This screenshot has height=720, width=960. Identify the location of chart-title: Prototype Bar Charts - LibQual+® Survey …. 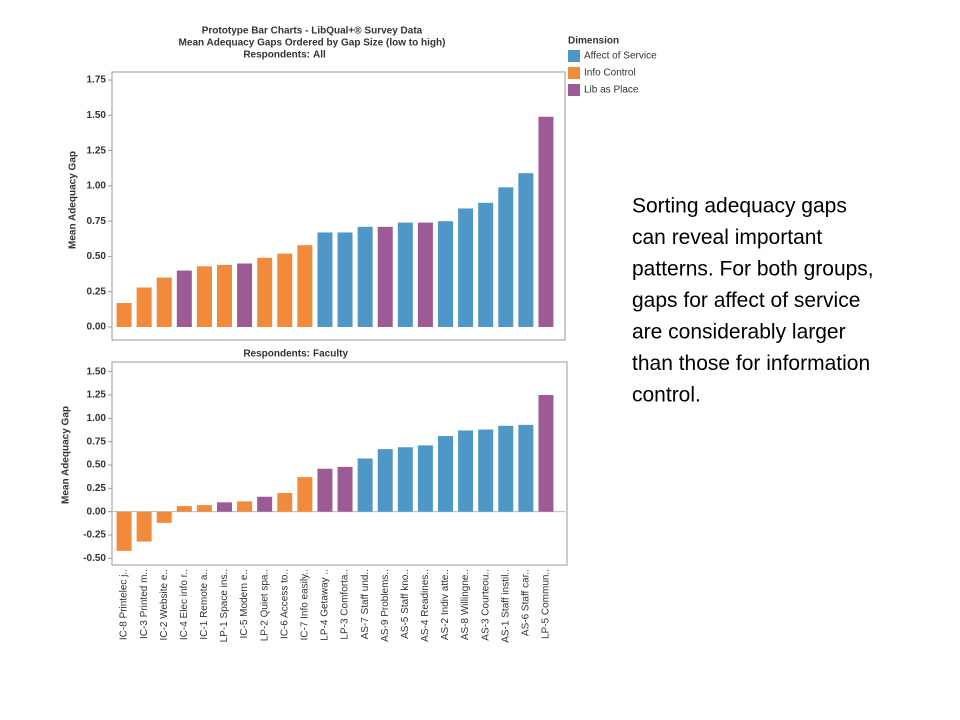
(312, 31).